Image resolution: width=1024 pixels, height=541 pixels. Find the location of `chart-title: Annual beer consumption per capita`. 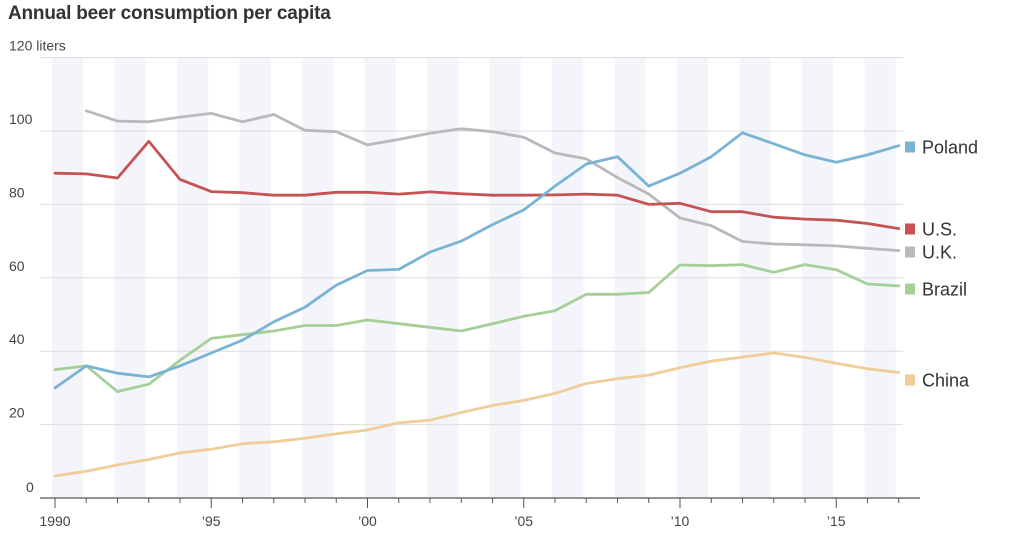

chart-title: Annual beer consumption per capita is located at coordinates (169, 13).